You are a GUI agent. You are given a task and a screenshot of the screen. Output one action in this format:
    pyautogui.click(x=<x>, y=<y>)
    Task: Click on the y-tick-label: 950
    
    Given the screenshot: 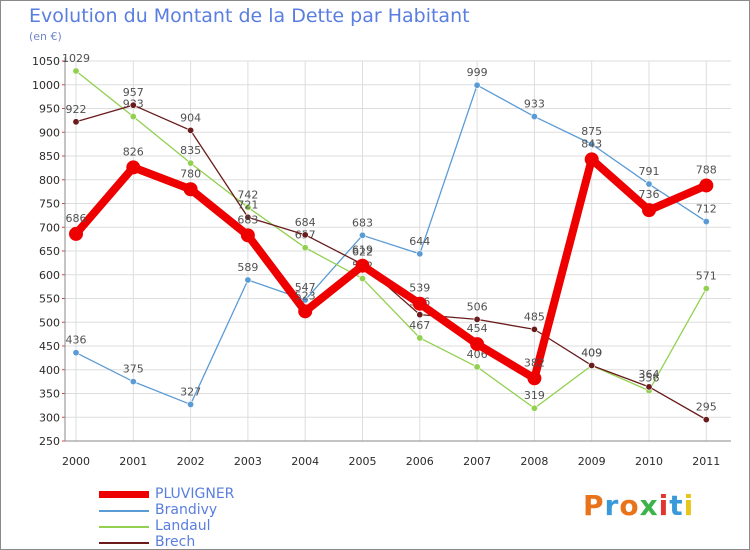 What is the action you would take?
    pyautogui.click(x=49, y=109)
    